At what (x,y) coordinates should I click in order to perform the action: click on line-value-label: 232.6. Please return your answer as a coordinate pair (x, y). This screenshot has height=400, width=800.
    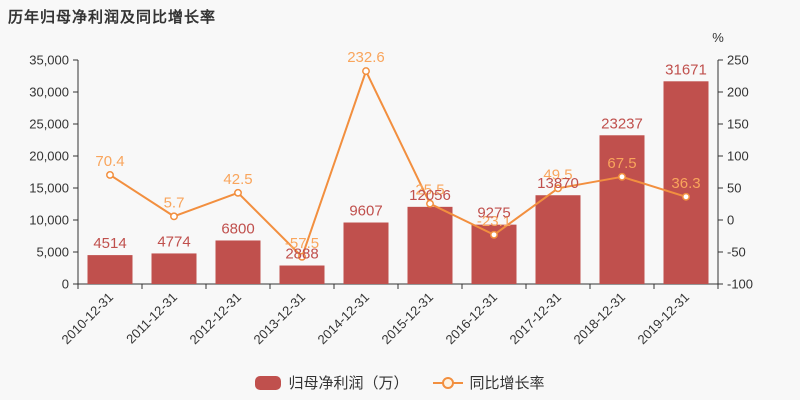
    Looking at the image, I should click on (366, 57).